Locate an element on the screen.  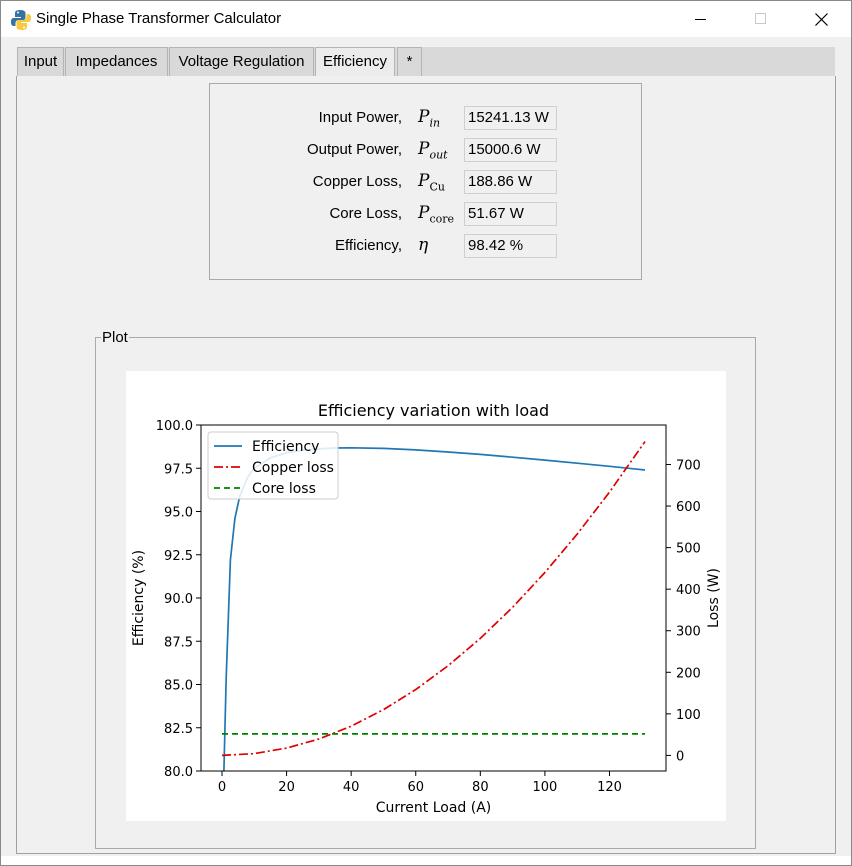
output-power-row: Output Power, Pout 15000.6 W is located at coordinates (426, 151).